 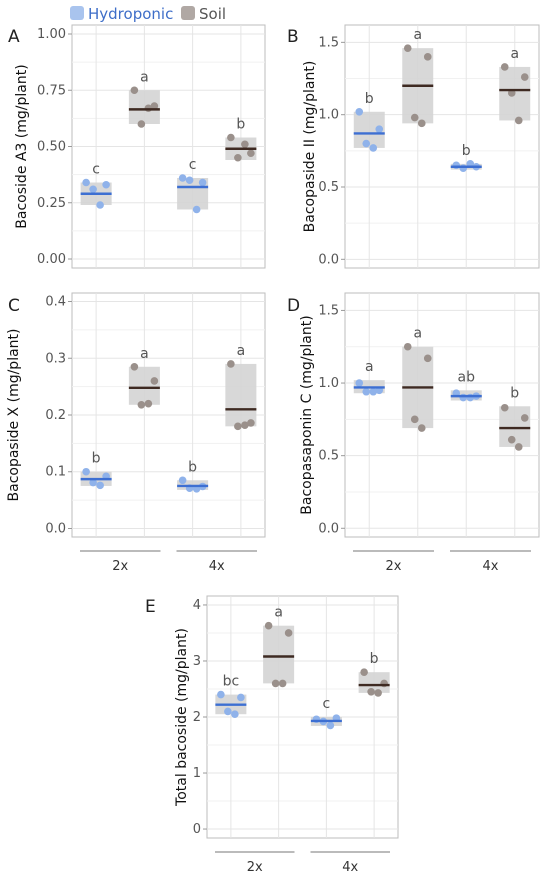 I want to click on legend: Hydroponic Soil, so click(x=148, y=14).